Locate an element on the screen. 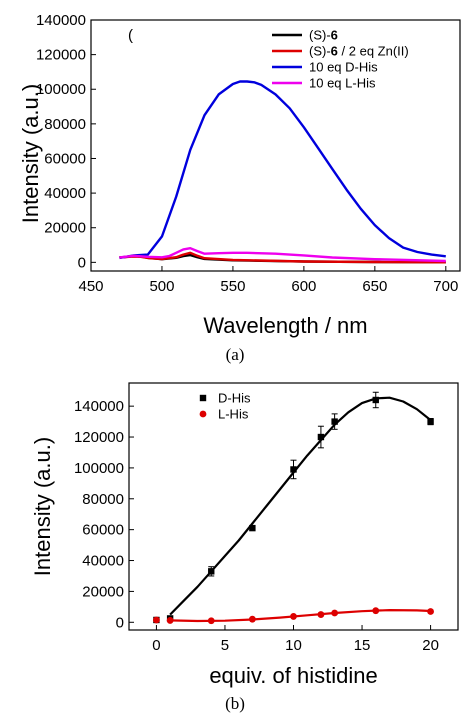  titration-y-tick-label: 140000 is located at coordinates (99, 406).